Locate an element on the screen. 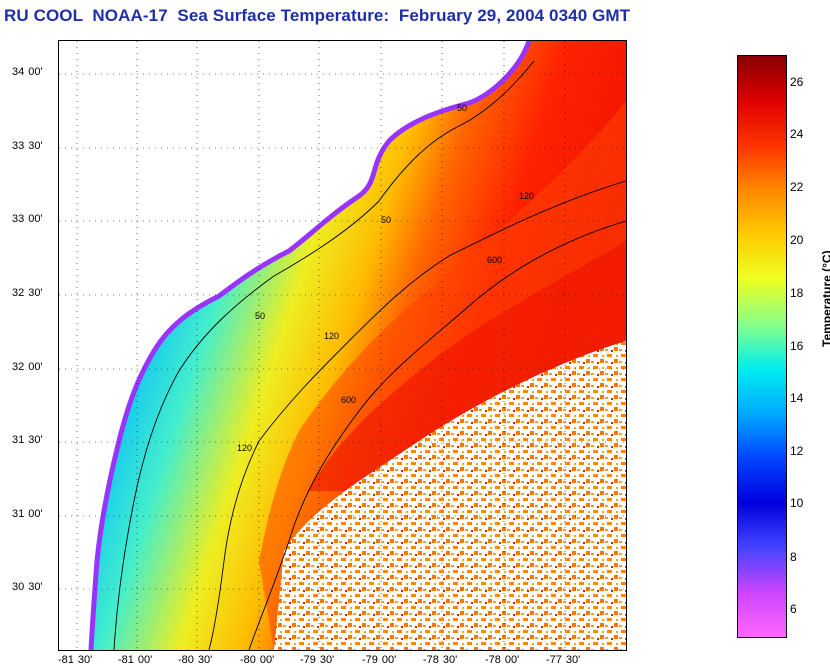 This screenshot has width=830, height=672. colorbar-tick-label: 24 is located at coordinates (797, 134).